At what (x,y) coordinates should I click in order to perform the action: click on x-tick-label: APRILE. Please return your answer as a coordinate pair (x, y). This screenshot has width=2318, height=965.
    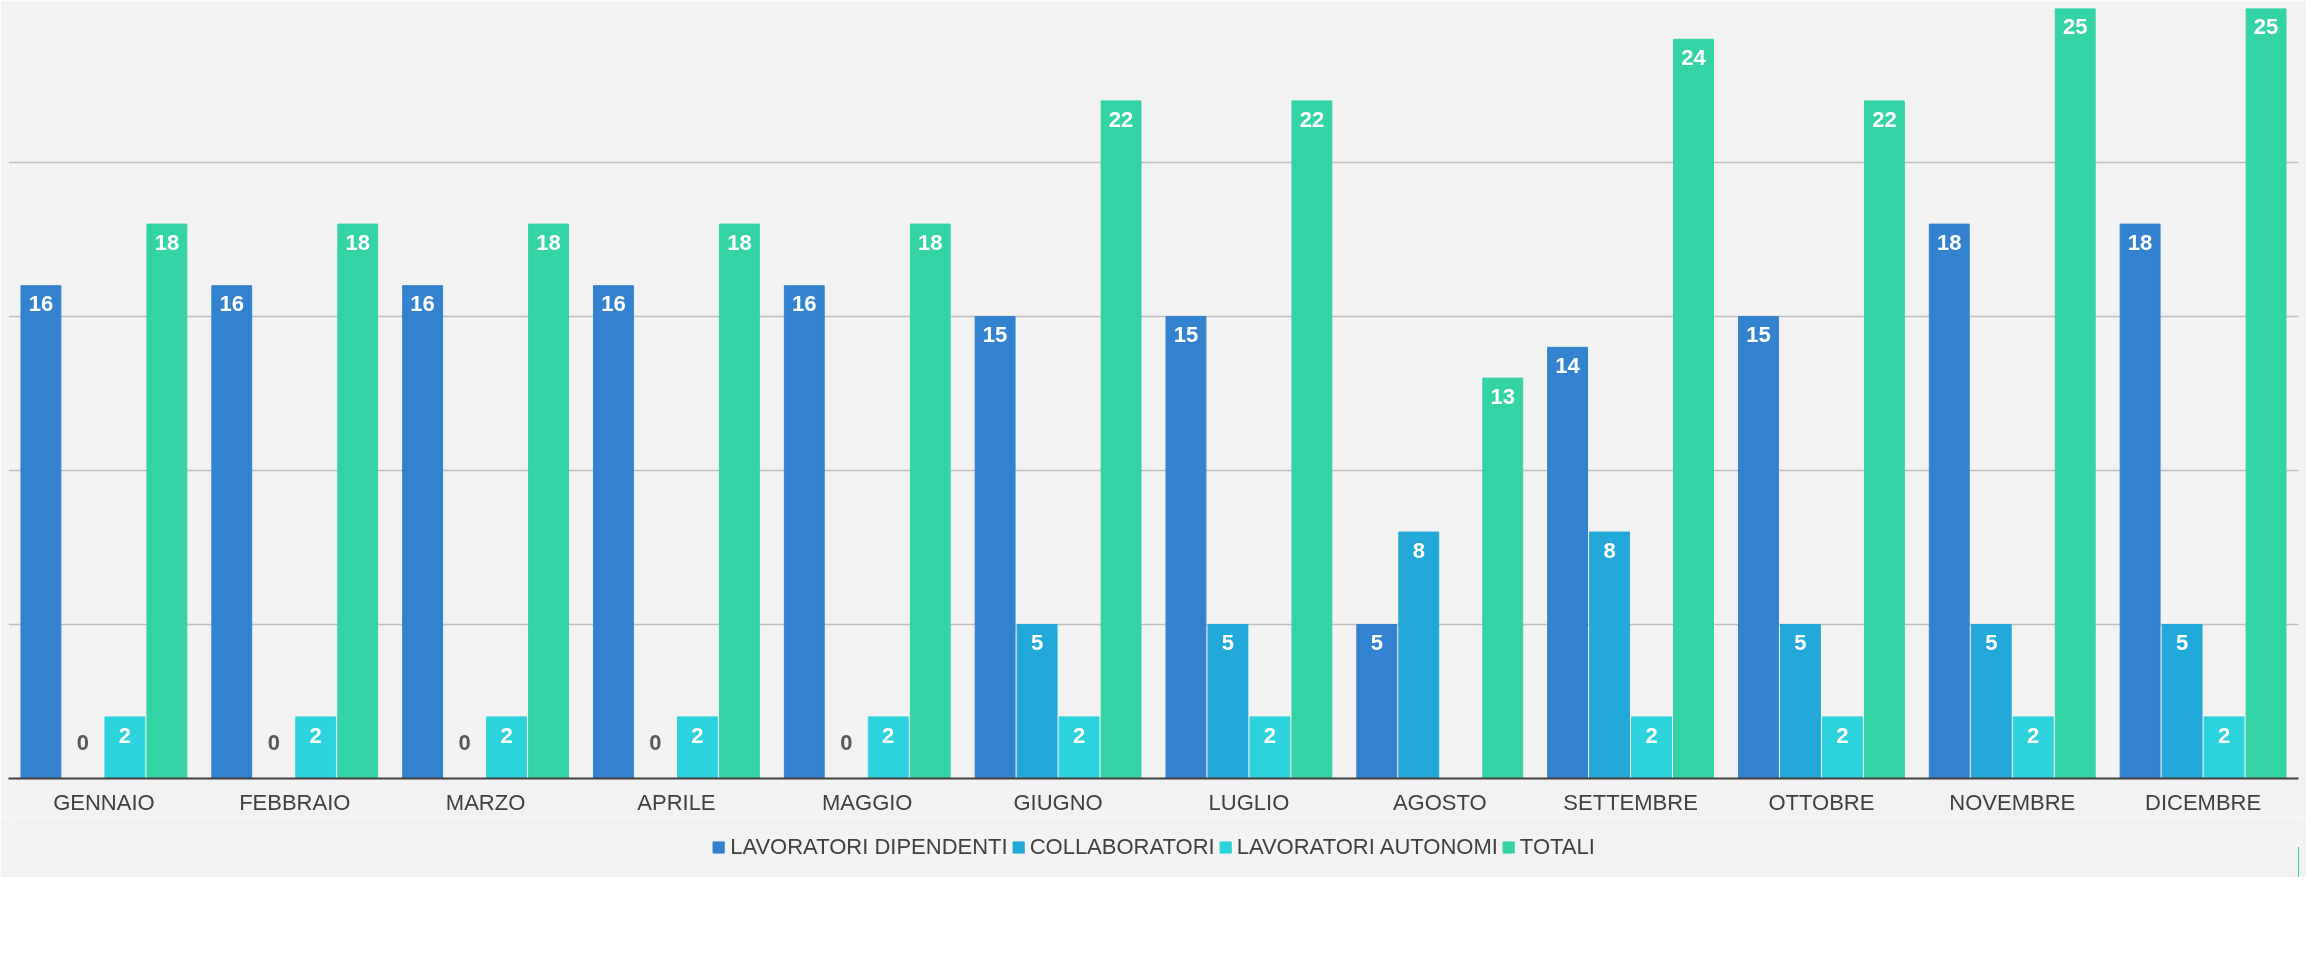
    Looking at the image, I should click on (676, 802).